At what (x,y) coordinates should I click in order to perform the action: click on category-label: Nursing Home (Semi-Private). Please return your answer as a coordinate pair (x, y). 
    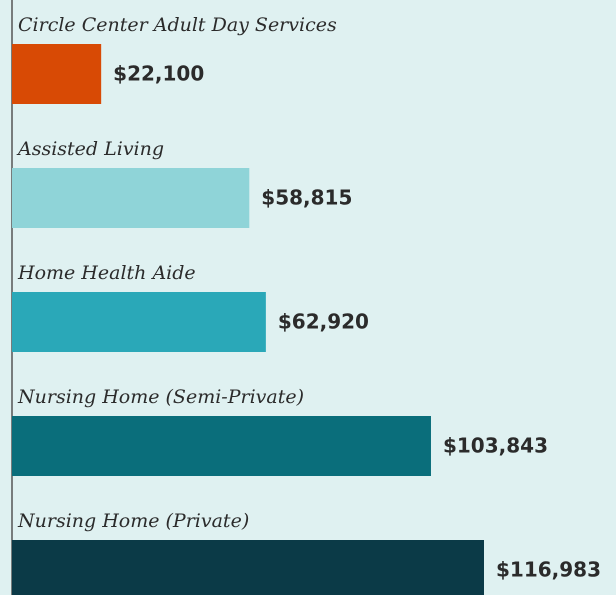
    Looking at the image, I should click on (160, 397).